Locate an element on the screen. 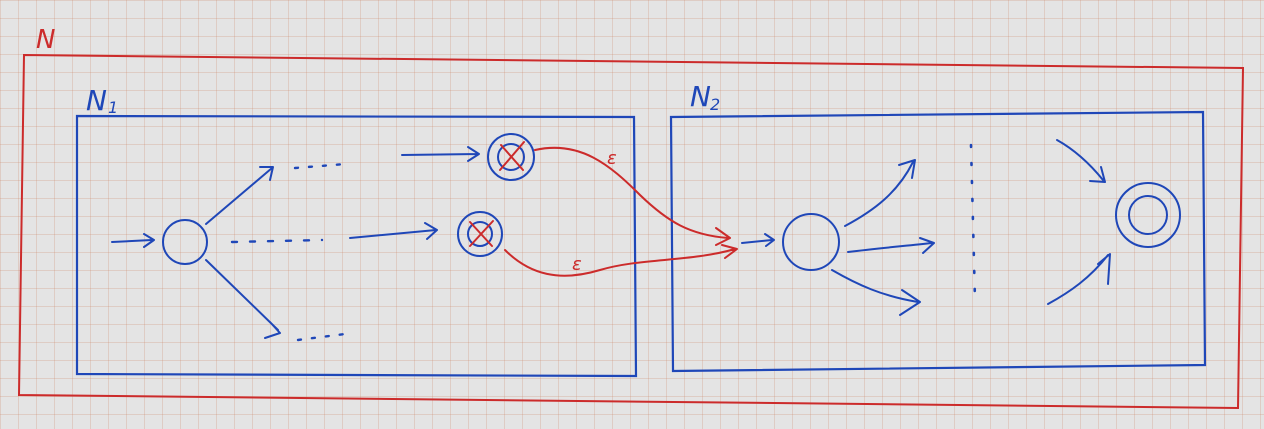  n1-former-accept-state-bottom is located at coordinates (480, 234).